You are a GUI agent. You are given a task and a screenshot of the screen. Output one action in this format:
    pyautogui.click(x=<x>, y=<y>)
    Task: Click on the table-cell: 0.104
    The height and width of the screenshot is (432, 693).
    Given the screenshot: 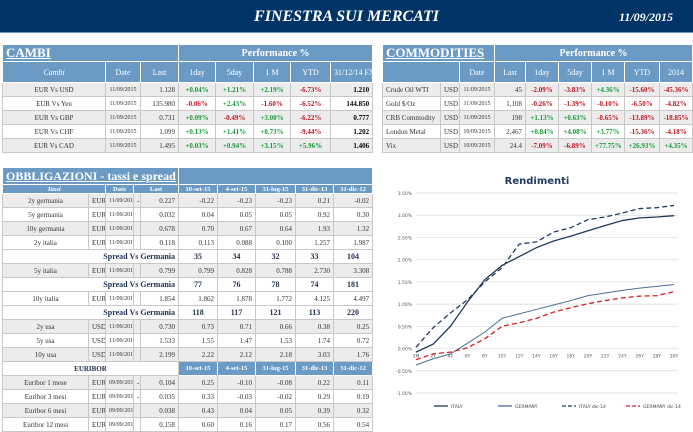 What is the action you would take?
    pyautogui.click(x=159, y=382)
    